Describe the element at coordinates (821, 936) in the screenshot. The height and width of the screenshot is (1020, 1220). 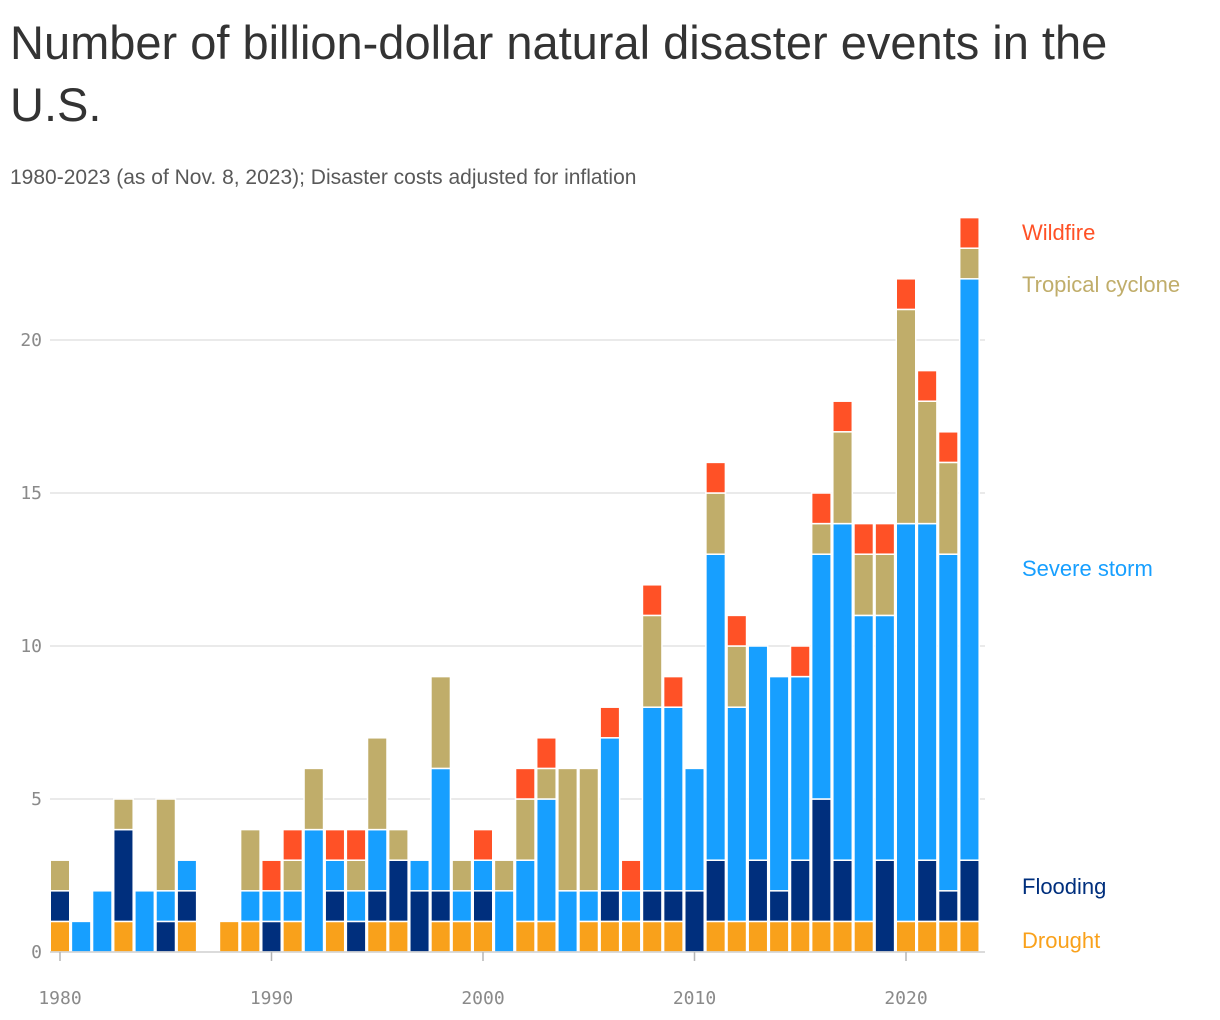
I see `bar-segment-drought-2016` at that location.